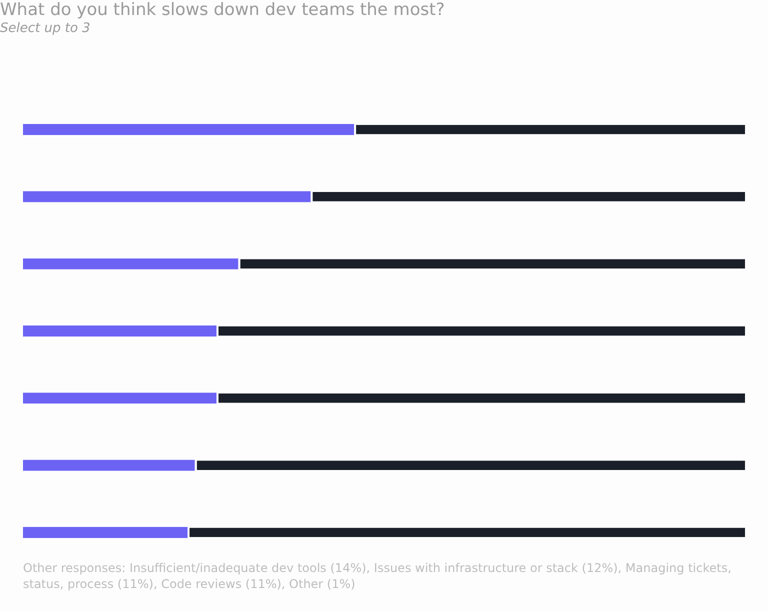  What do you see at coordinates (377, 576) in the screenshot?
I see `annotation: Other responses: Insufficient/inadequate dev tools (14%), Issues with infrastructure or stack (12%), Managing tickets, status, process (11%), Code reviews (11%), Other (1%)` at bounding box center [377, 576].